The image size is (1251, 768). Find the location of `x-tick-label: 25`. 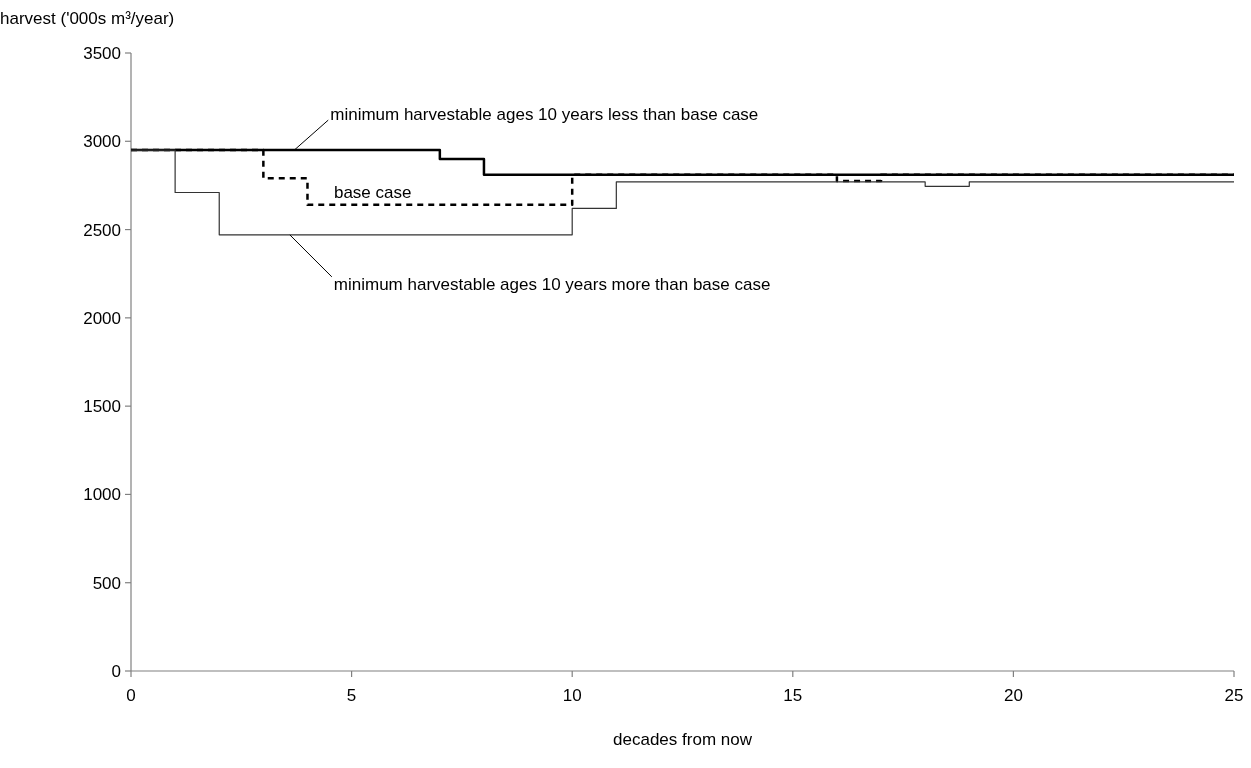

x-tick-label: 25 is located at coordinates (1234, 695).